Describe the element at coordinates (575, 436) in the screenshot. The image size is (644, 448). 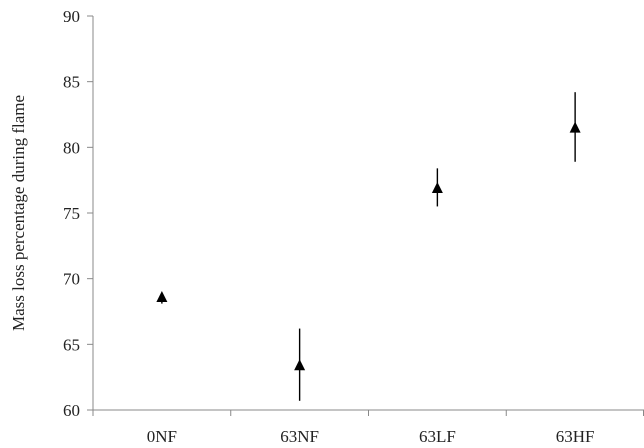
I see `x-tick-label: 63HF` at that location.